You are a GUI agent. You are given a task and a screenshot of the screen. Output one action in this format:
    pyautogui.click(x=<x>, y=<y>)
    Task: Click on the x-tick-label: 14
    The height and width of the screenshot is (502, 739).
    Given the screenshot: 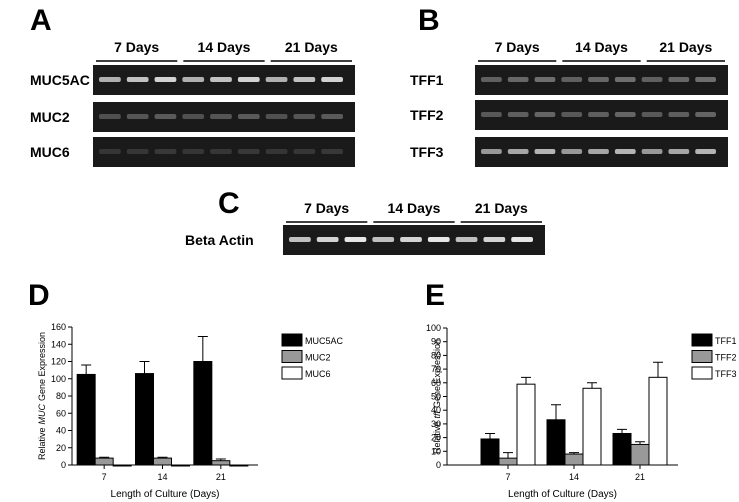 What is the action you would take?
    pyautogui.click(x=162, y=477)
    